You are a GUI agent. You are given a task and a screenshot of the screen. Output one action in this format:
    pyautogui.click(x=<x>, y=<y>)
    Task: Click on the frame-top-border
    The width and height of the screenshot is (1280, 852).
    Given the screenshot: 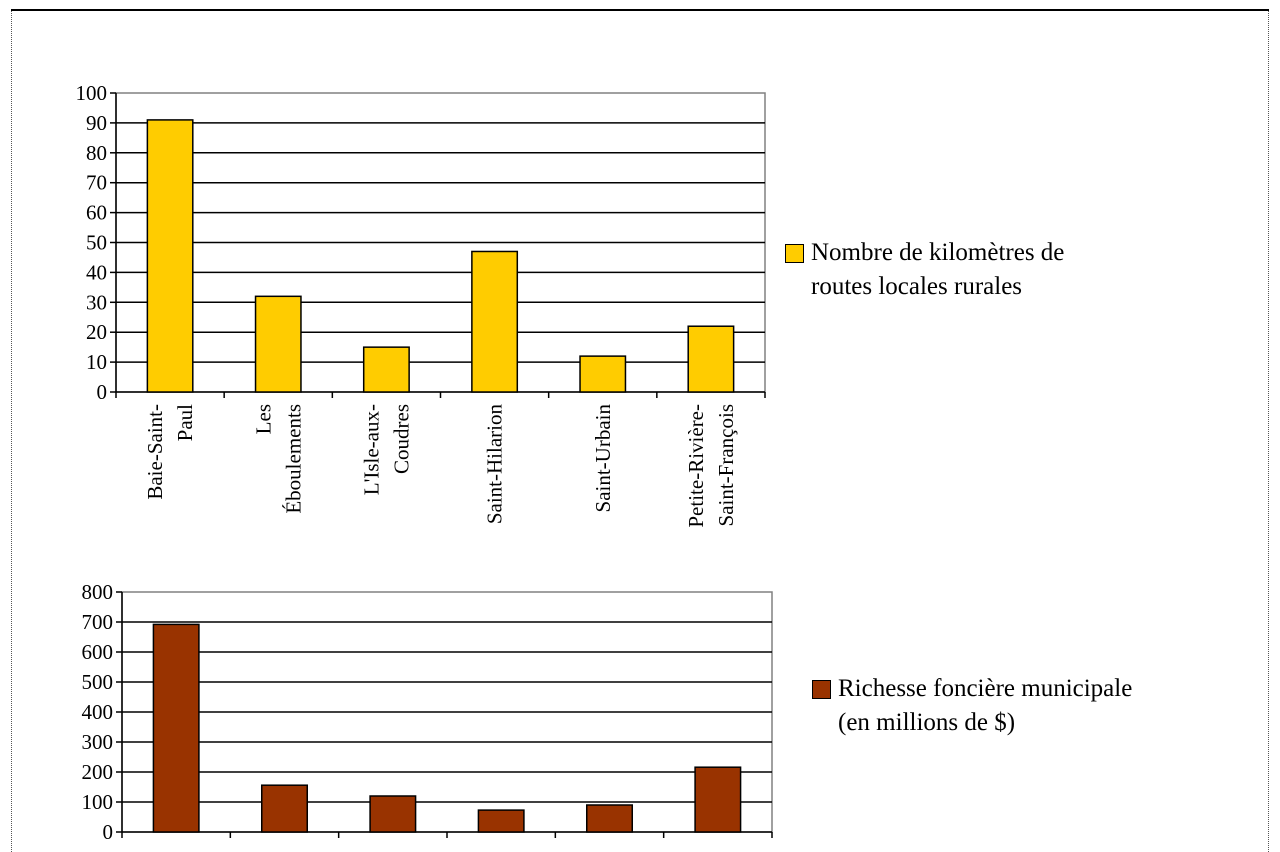 What is the action you would take?
    pyautogui.click(x=640, y=10)
    